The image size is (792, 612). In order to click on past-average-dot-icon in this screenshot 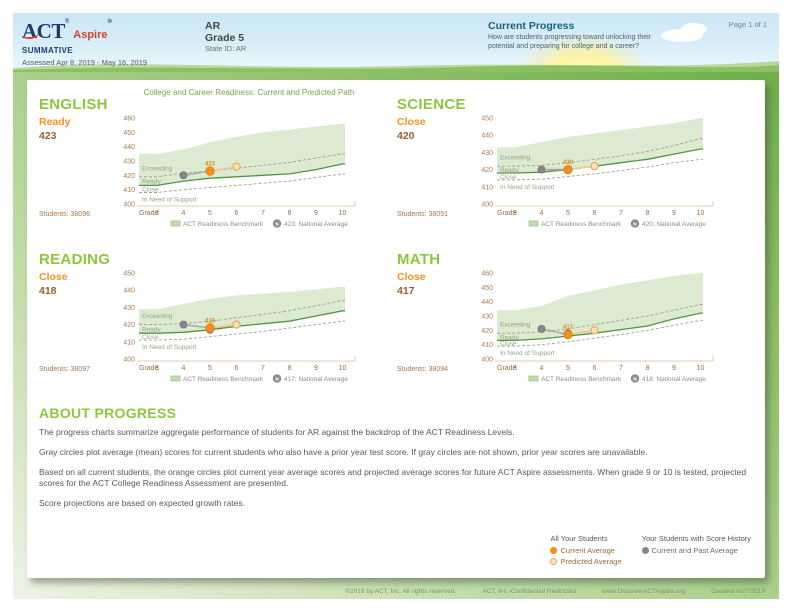, I will do `click(645, 550)`.